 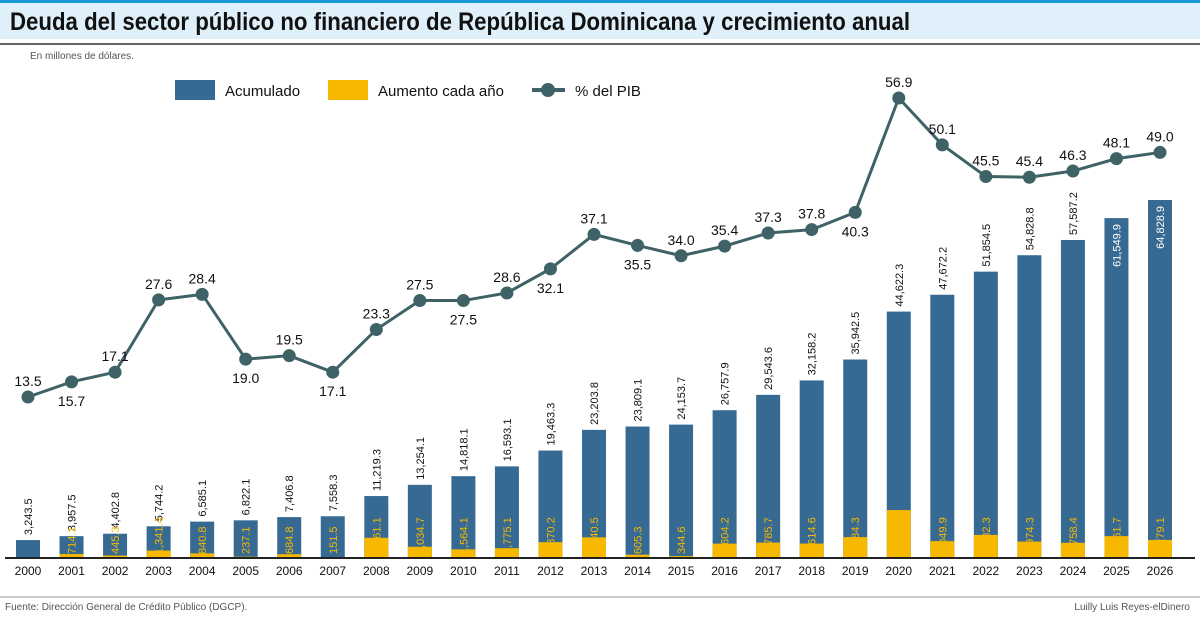 I want to click on bar-label-acumulado: 11,219.3, so click(x=377, y=470).